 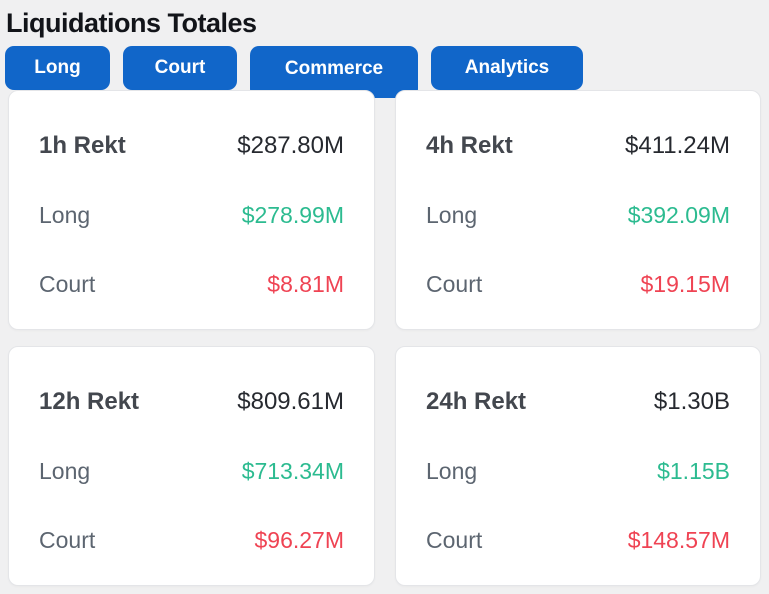 I want to click on tab-long: Long, so click(x=57, y=68).